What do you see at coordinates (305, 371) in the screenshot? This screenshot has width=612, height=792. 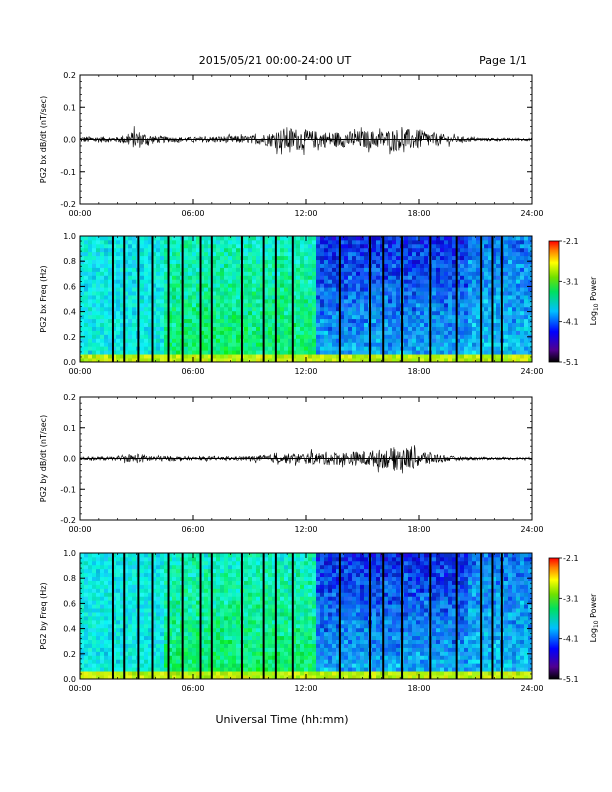 I see `x-tick-label: 12:00` at bounding box center [305, 371].